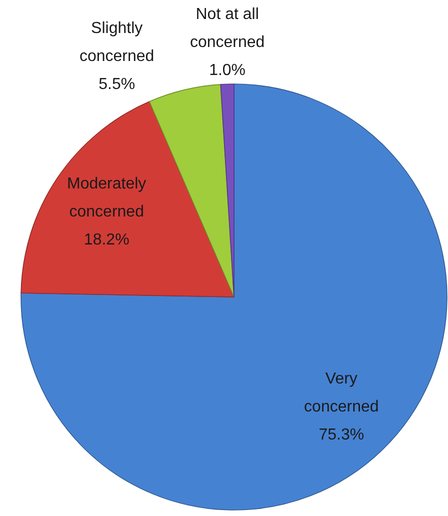  Describe the element at coordinates (107, 239) in the screenshot. I see `data-label: 18.2%` at that location.